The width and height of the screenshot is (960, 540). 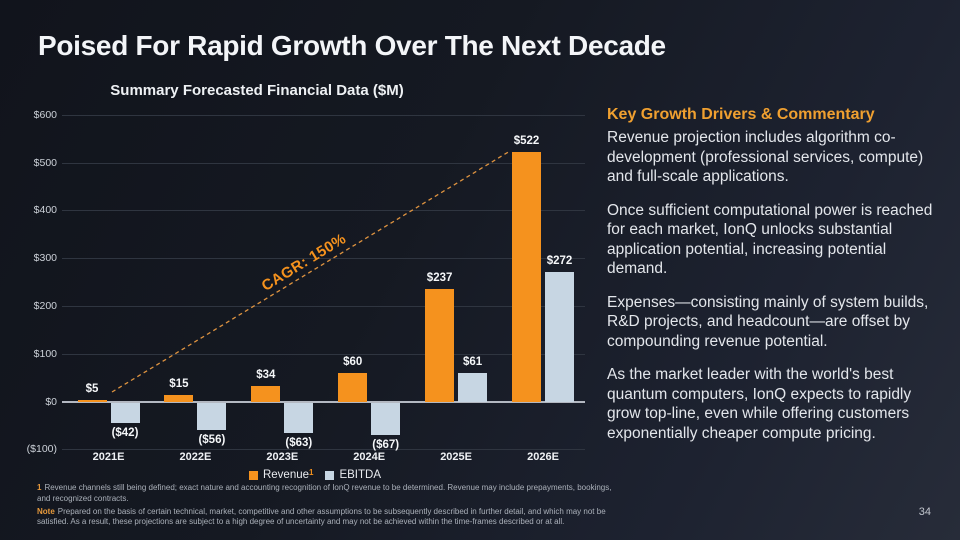 I want to click on y-axis-tick-label: $400, so click(x=45, y=210).